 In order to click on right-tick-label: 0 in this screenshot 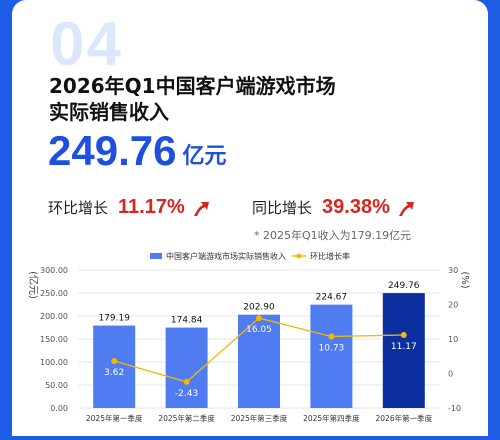, I will do `click(450, 374)`.